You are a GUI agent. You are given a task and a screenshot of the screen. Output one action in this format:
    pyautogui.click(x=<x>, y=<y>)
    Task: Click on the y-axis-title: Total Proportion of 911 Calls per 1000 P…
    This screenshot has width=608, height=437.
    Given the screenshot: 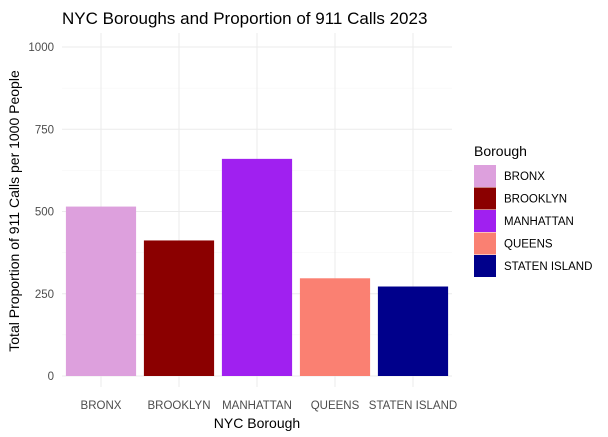 What is the action you would take?
    pyautogui.click(x=14, y=211)
    